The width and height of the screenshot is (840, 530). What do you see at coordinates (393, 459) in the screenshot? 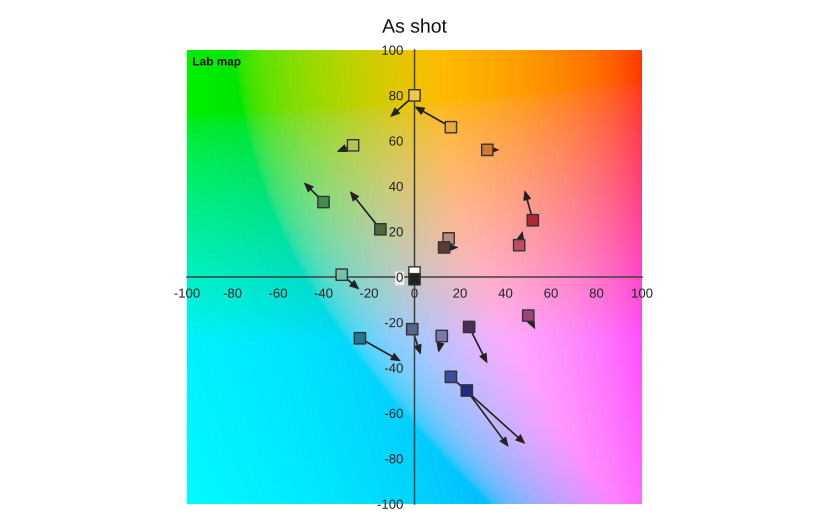
I see `y-tick-label: -80` at bounding box center [393, 459].